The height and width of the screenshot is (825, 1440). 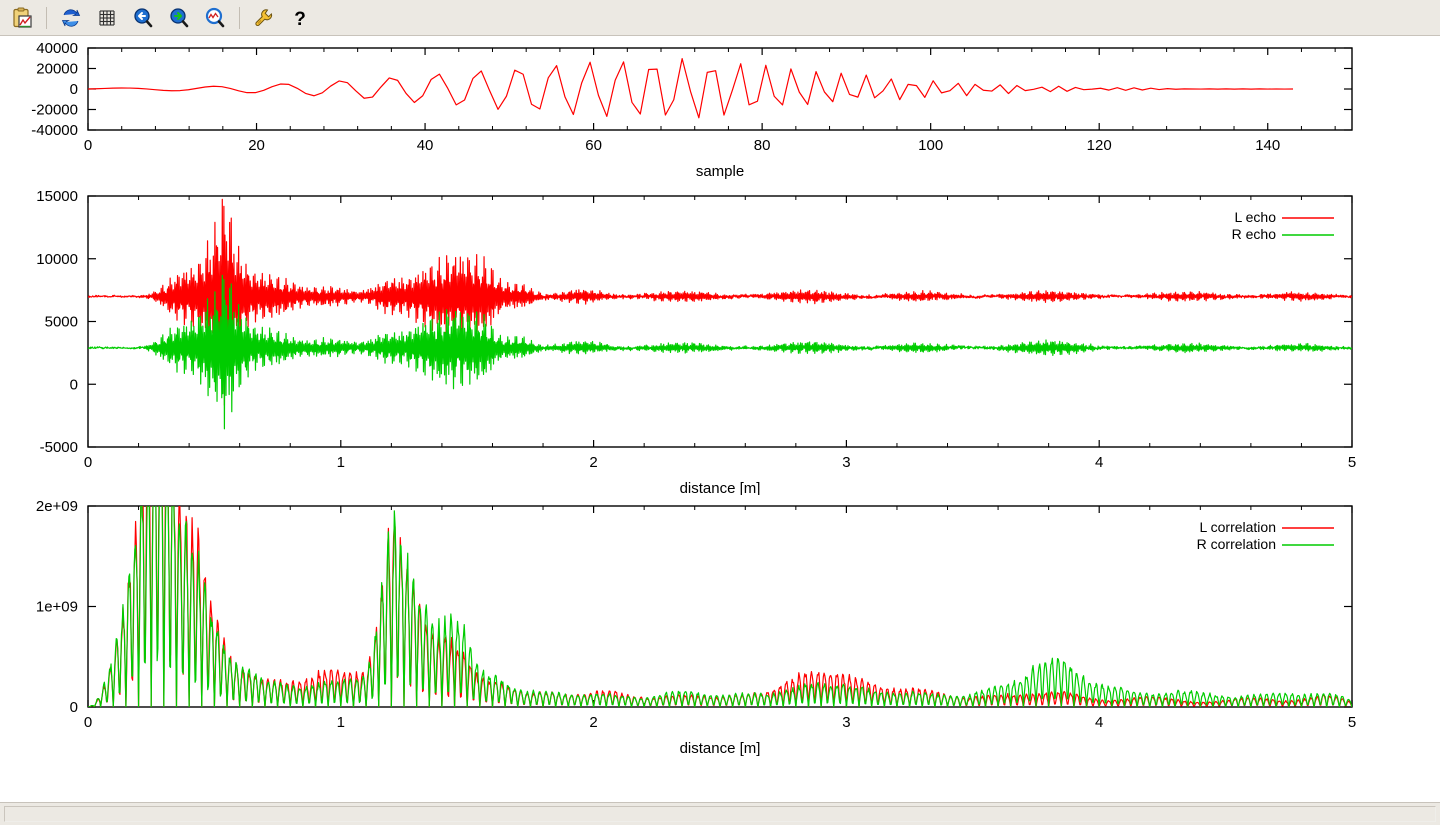 I want to click on y-tick-label: -5000, so click(x=59, y=447).